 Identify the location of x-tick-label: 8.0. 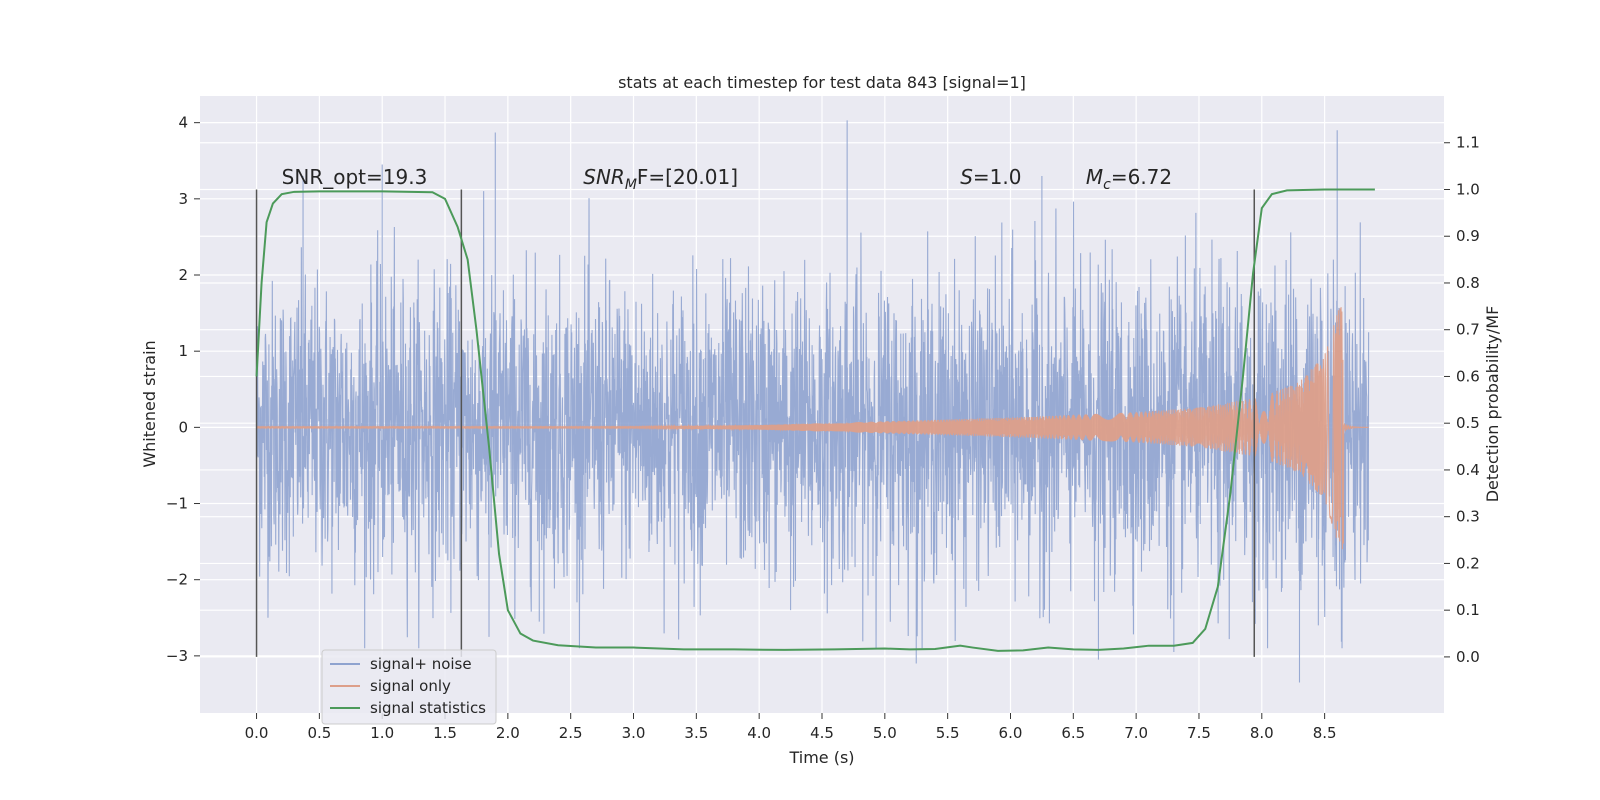
(1262, 733).